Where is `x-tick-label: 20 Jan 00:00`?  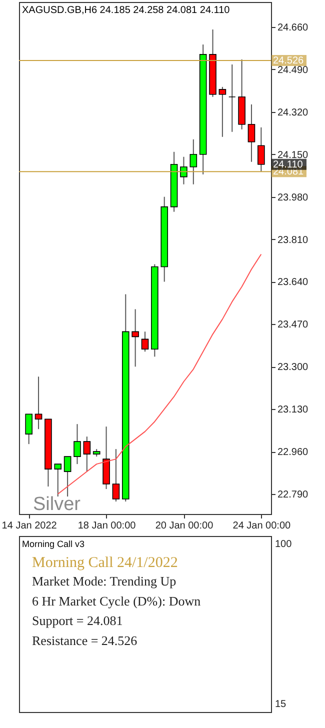
x-tick-label: 20 Jan 00:00 is located at coordinates (184, 526).